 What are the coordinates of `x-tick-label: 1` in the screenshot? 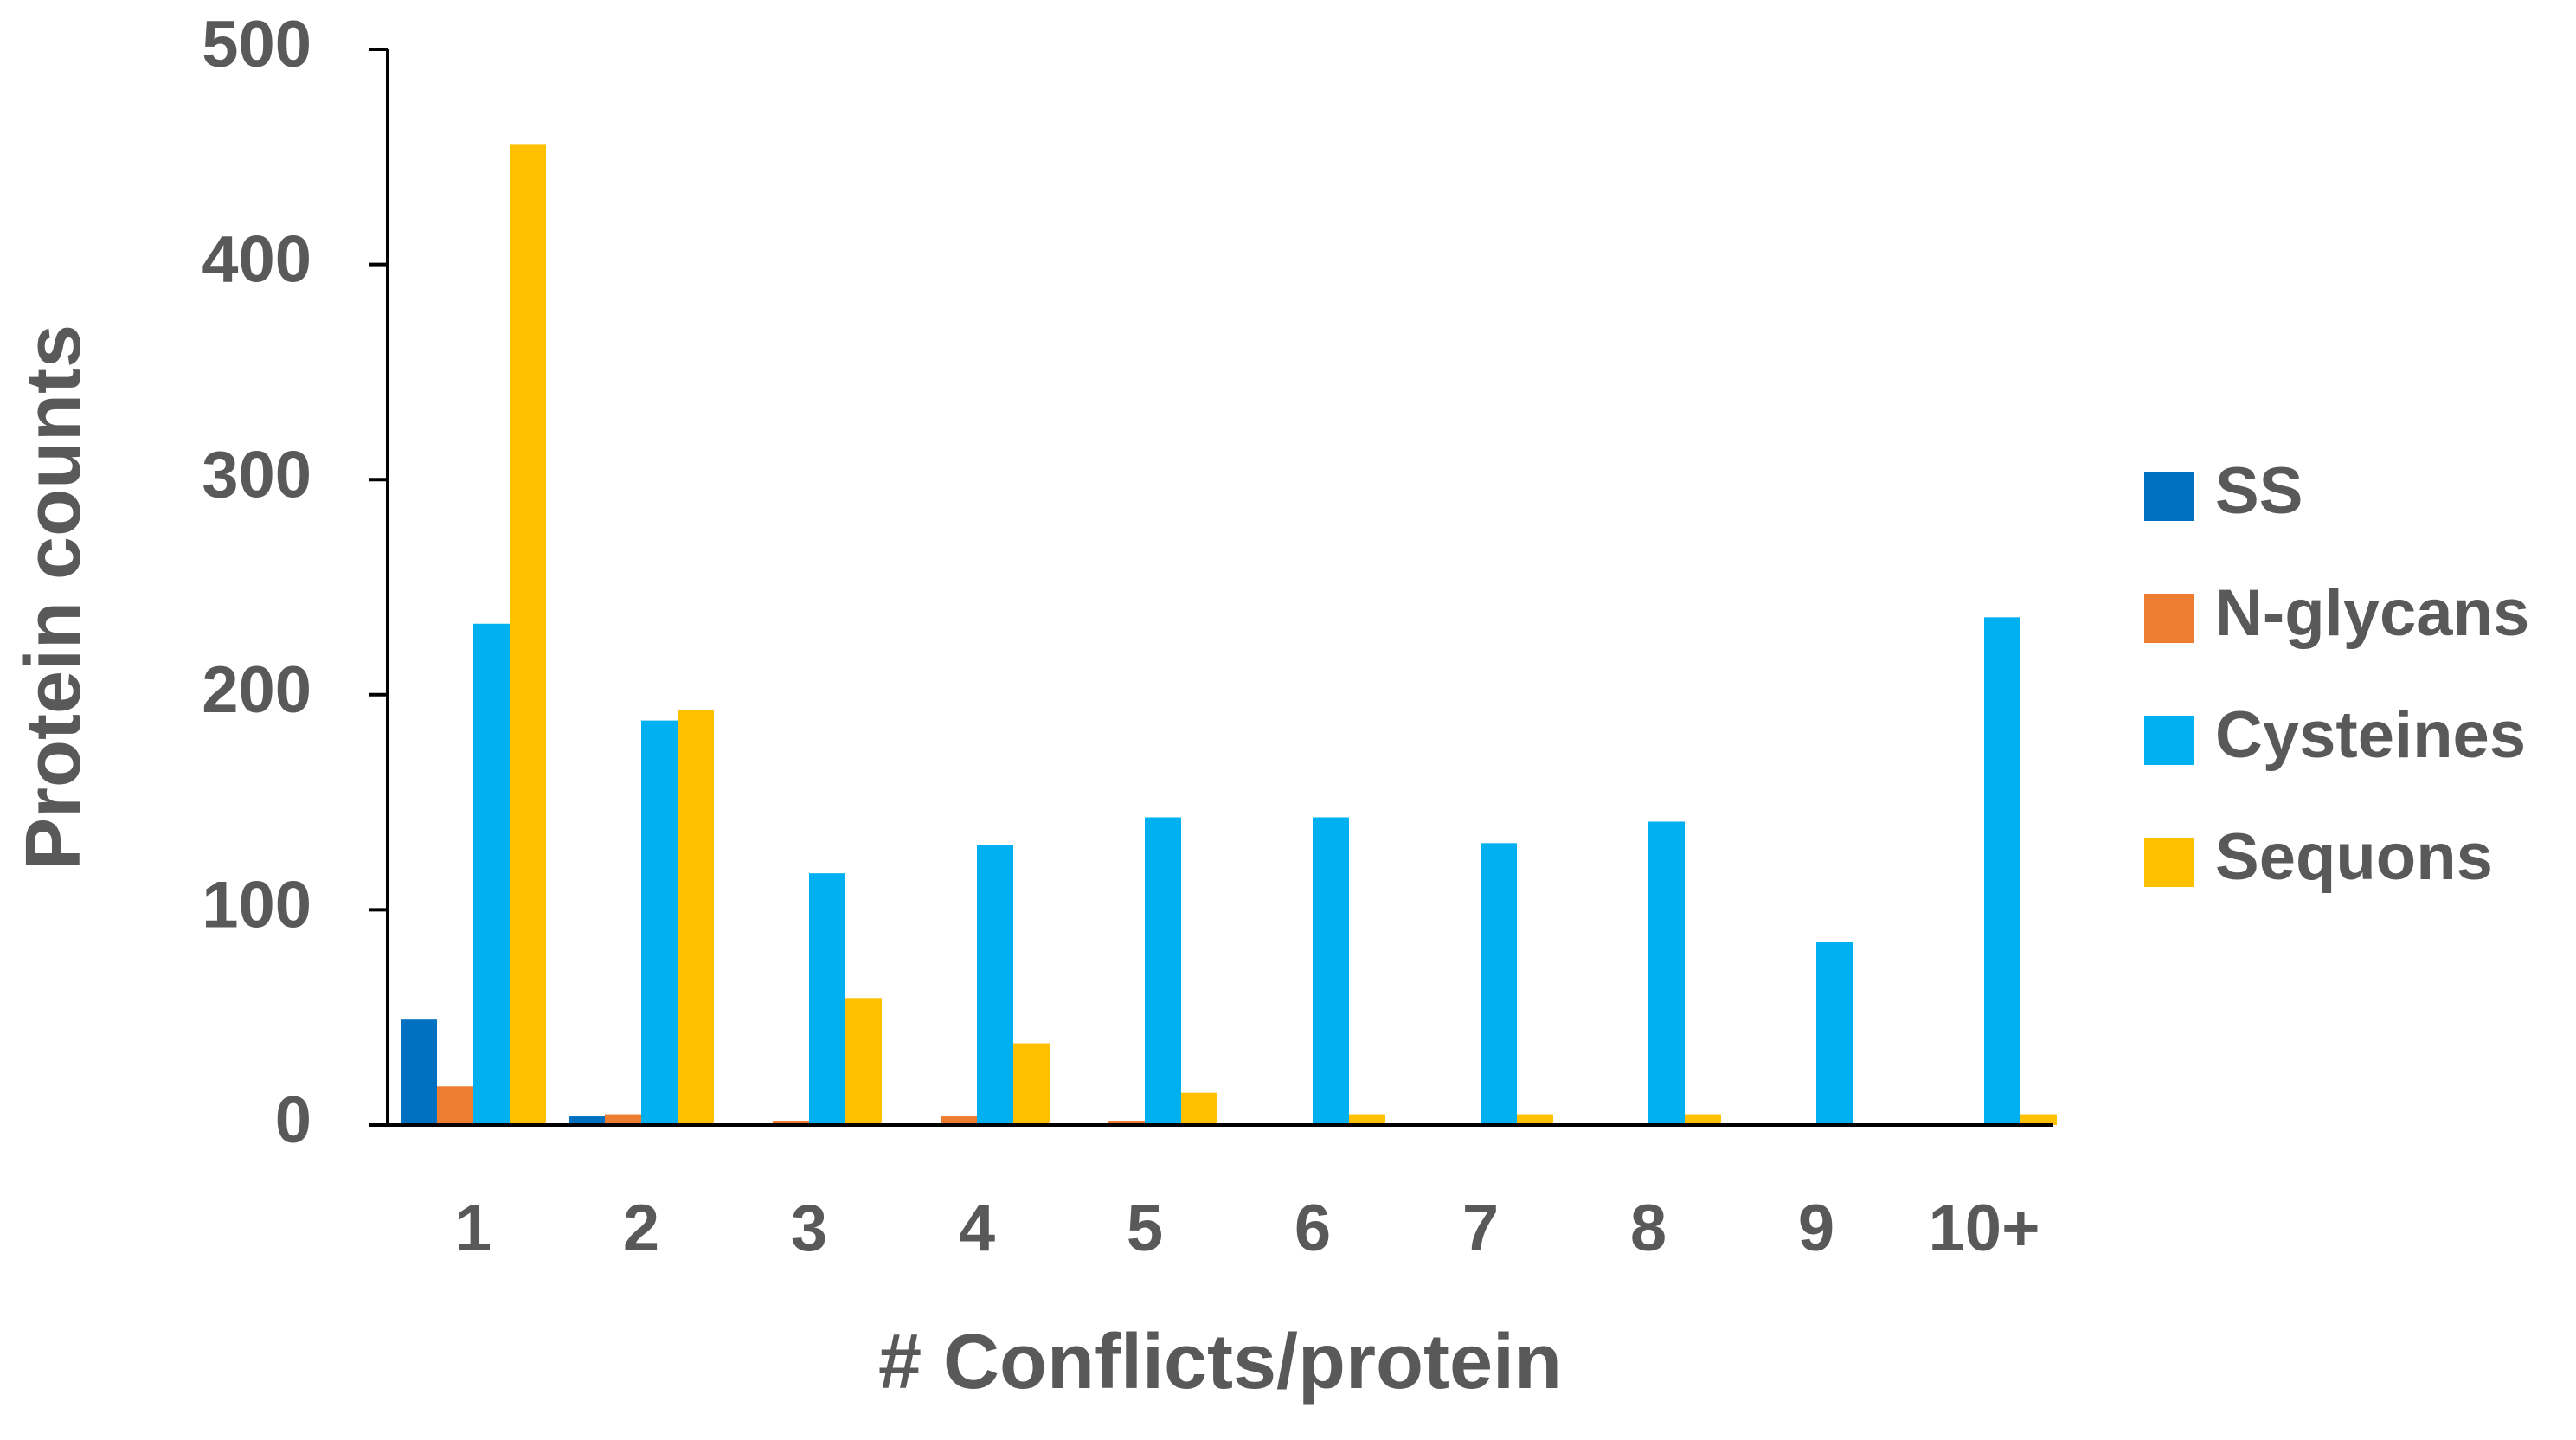 It's located at (473, 1228).